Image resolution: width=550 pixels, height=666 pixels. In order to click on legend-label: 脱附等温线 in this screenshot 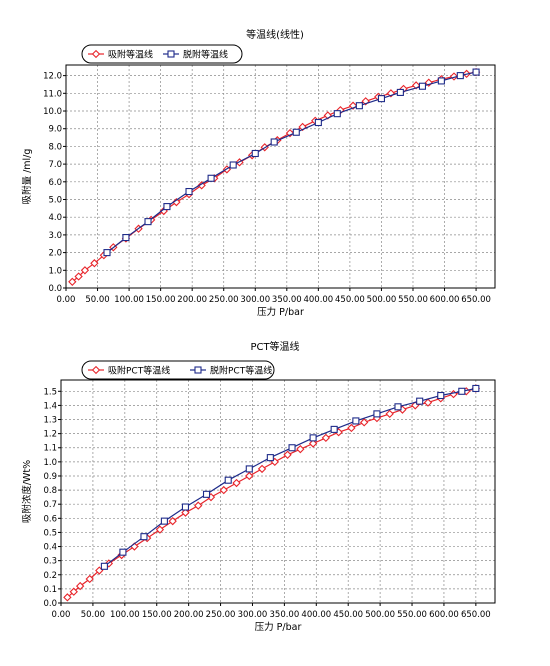, I will do `click(205, 55)`.